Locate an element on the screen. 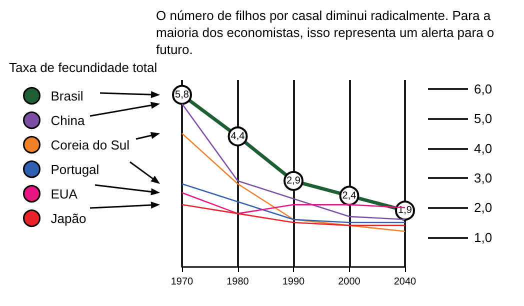 The image size is (524, 306). data-label: 2,9 is located at coordinates (293, 180).